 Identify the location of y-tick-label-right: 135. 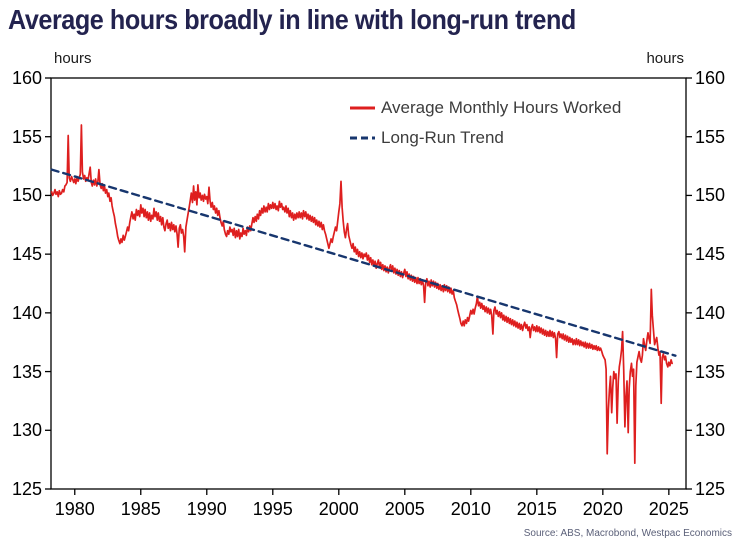
(710, 371).